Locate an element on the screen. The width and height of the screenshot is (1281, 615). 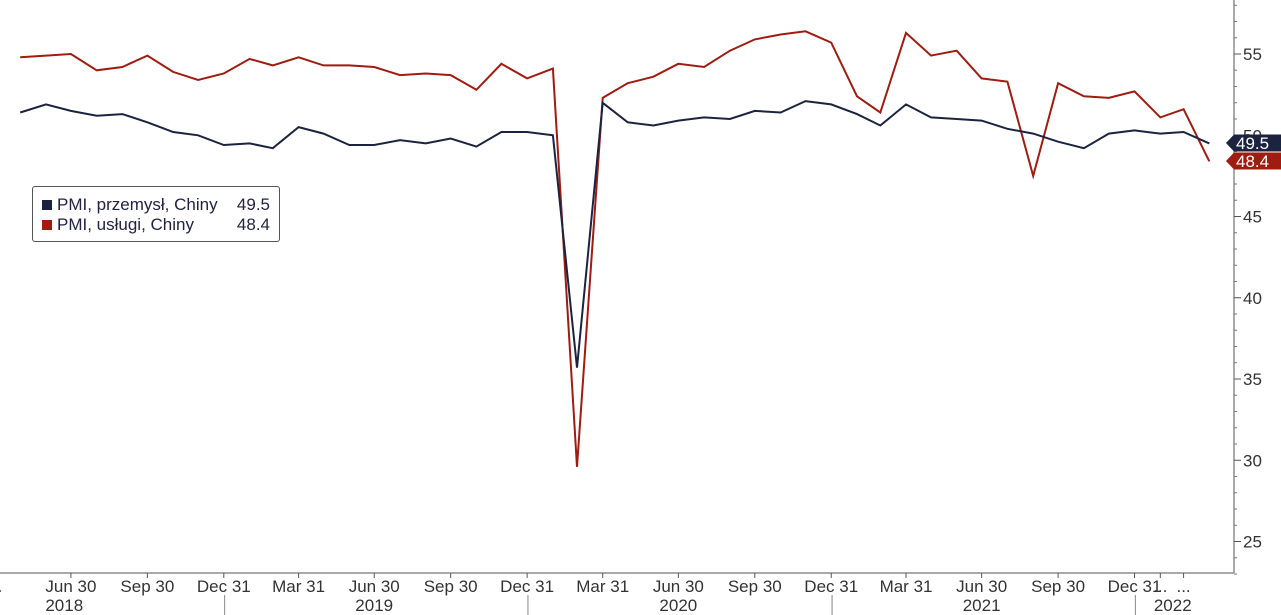
end-label-services: 48.4 is located at coordinates (1252, 161).